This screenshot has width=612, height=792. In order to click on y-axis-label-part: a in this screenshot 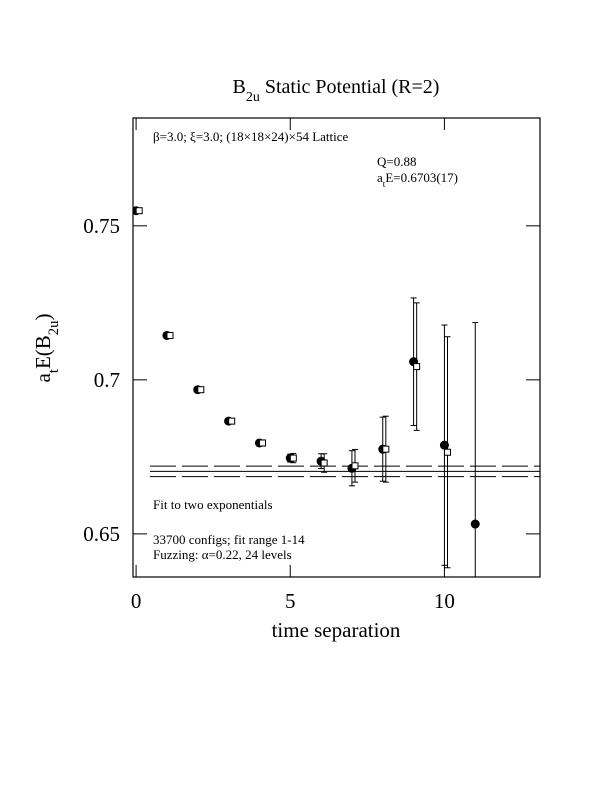, I will do `click(43, 377)`.